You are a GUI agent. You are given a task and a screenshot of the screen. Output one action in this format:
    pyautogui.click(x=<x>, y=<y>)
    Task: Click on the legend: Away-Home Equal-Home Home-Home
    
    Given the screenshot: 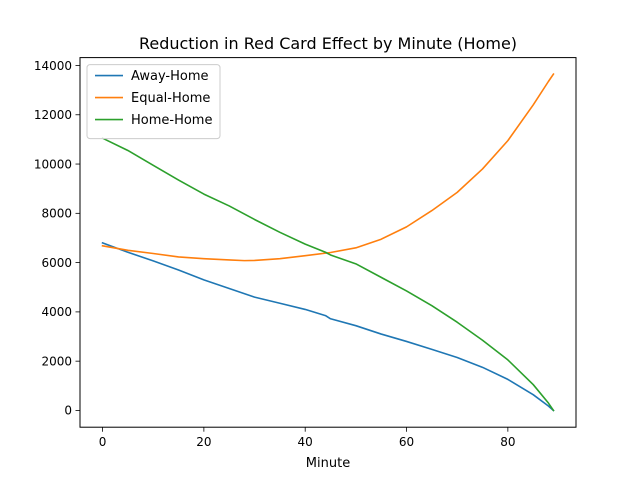 What is the action you would take?
    pyautogui.click(x=153, y=102)
    